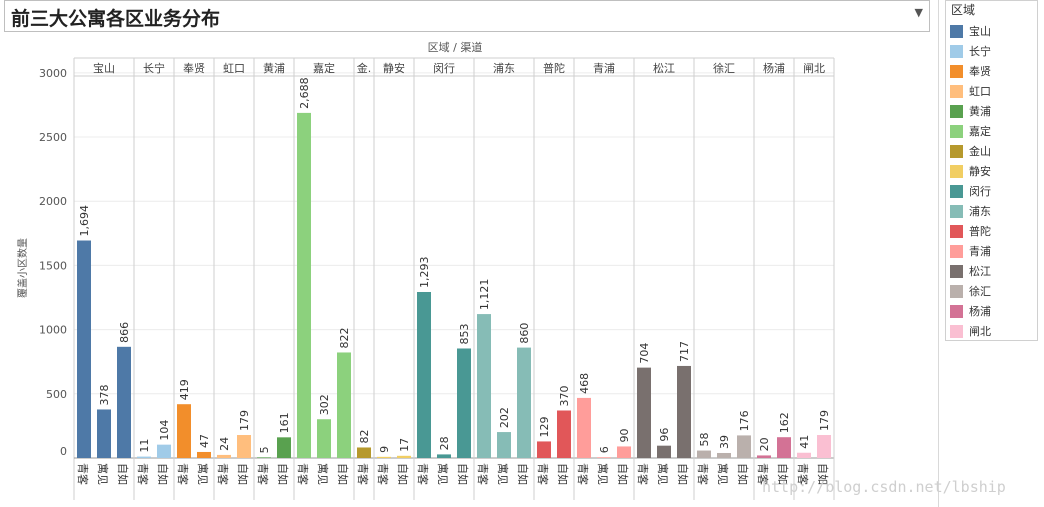 Image resolution: width=1044 pixels, height=507 pixels. I want to click on legend-label: 宝山, so click(980, 31).